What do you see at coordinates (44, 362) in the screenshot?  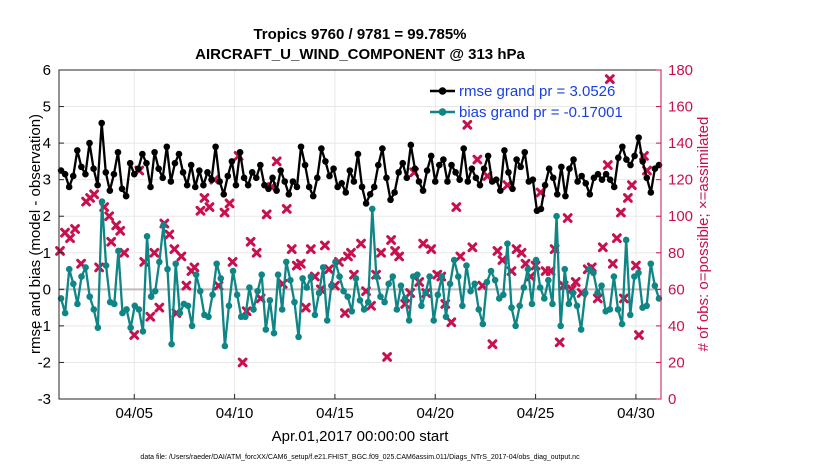 I see `y-tick-label: -2` at bounding box center [44, 362].